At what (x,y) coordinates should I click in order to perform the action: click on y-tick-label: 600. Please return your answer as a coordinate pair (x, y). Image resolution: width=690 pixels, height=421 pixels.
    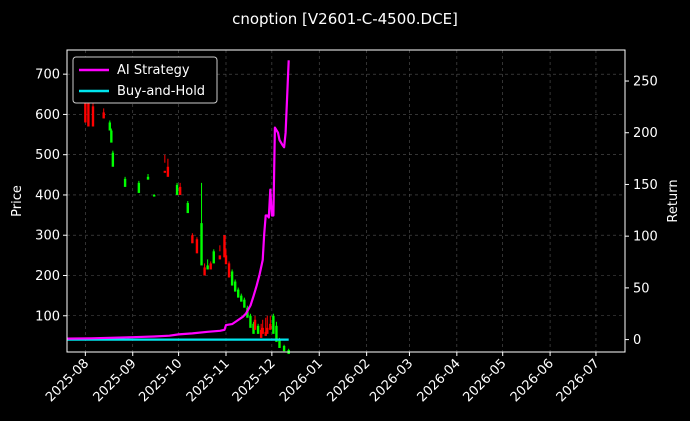
    Looking at the image, I should click on (47, 115).